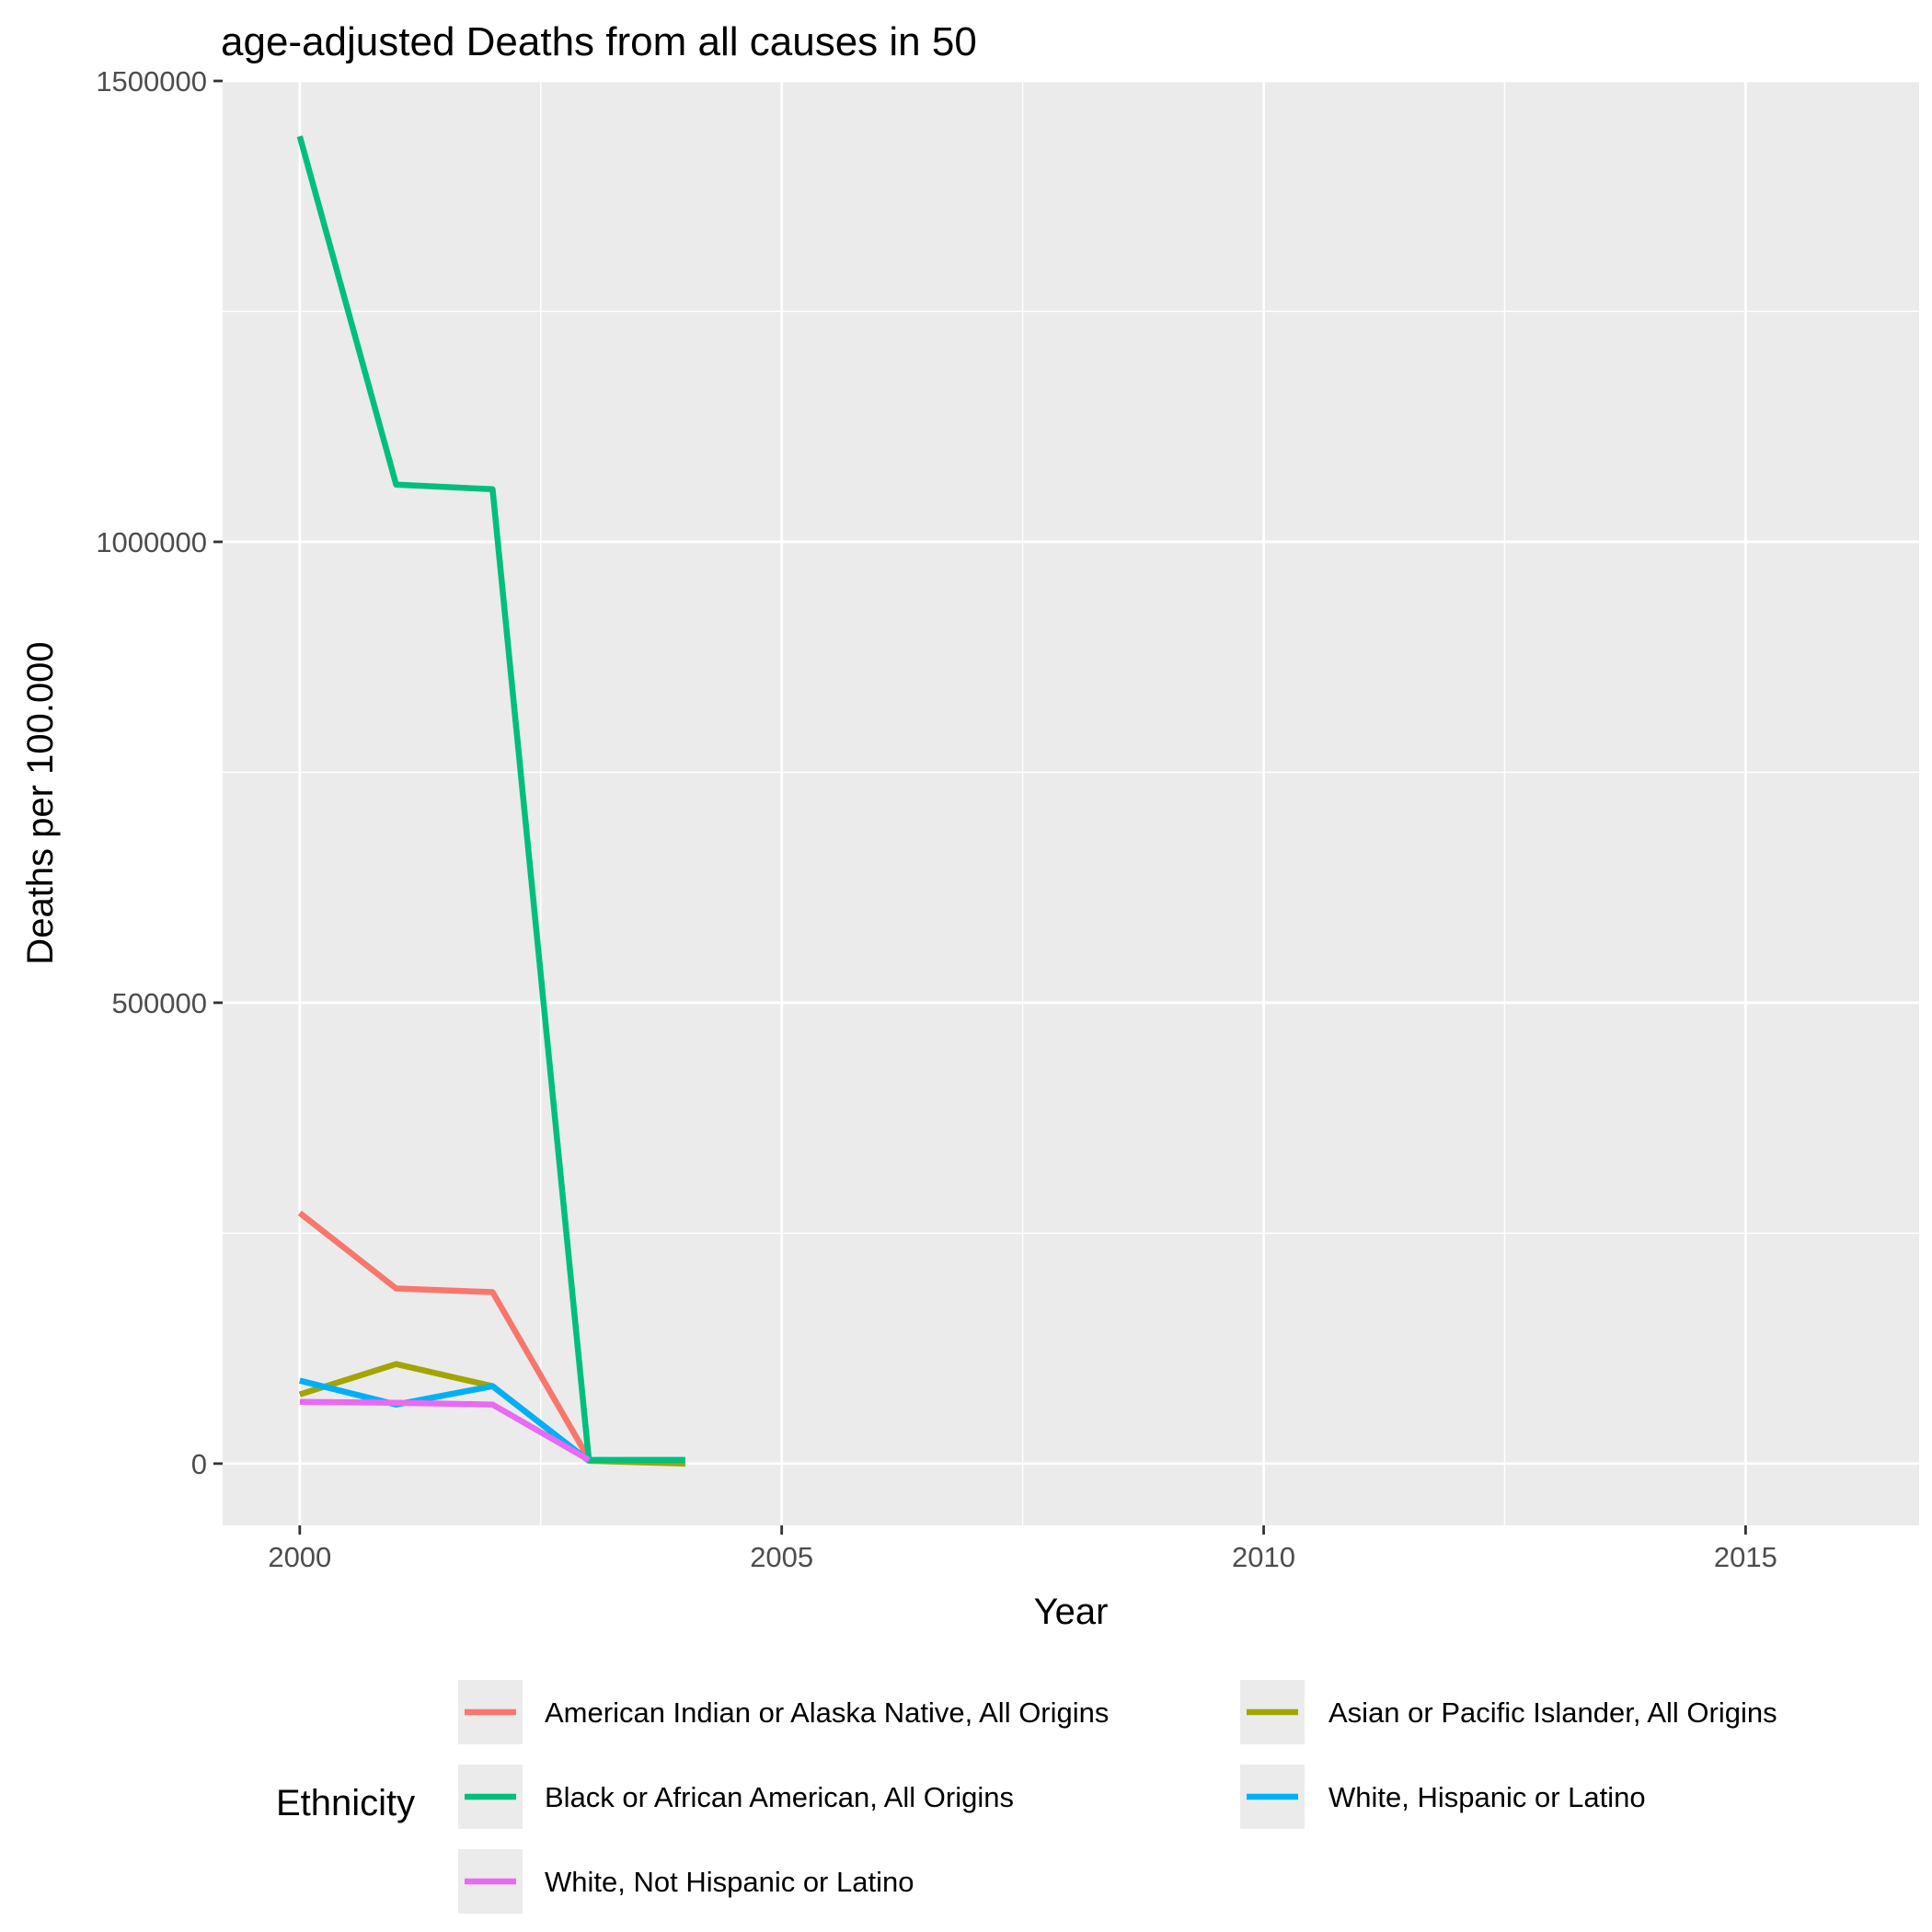 This screenshot has width=1932, height=1932. I want to click on legend-item-asian: Asian or Pacific Islander, All Origins, so click(1508, 1712).